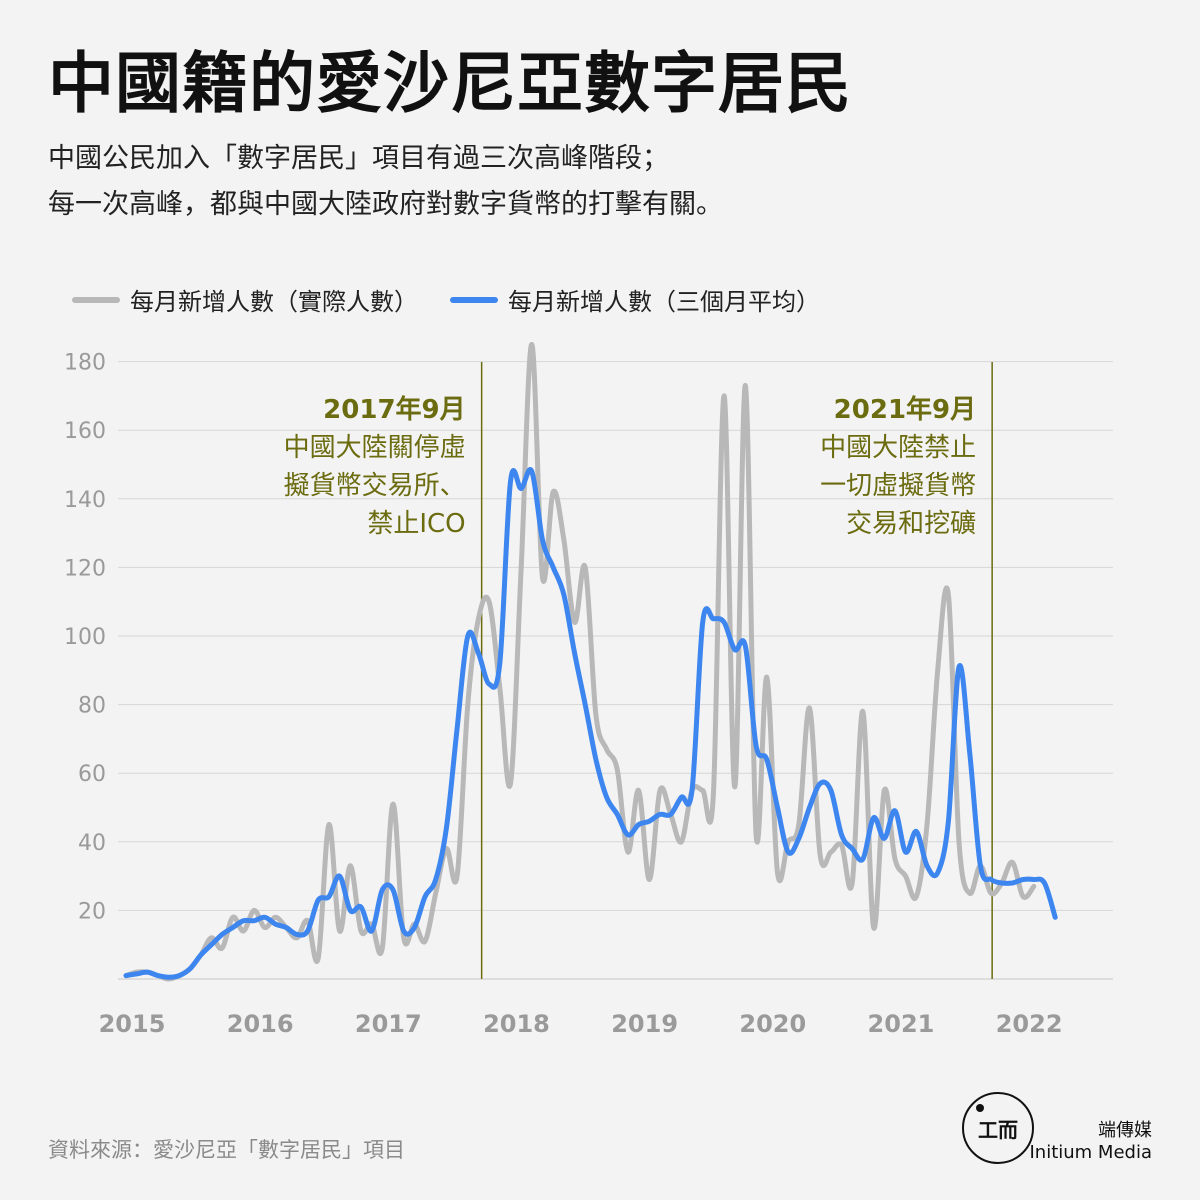  What do you see at coordinates (898, 486) in the screenshot?
I see `annotation-text: 一切虛擬貨幣` at bounding box center [898, 486].